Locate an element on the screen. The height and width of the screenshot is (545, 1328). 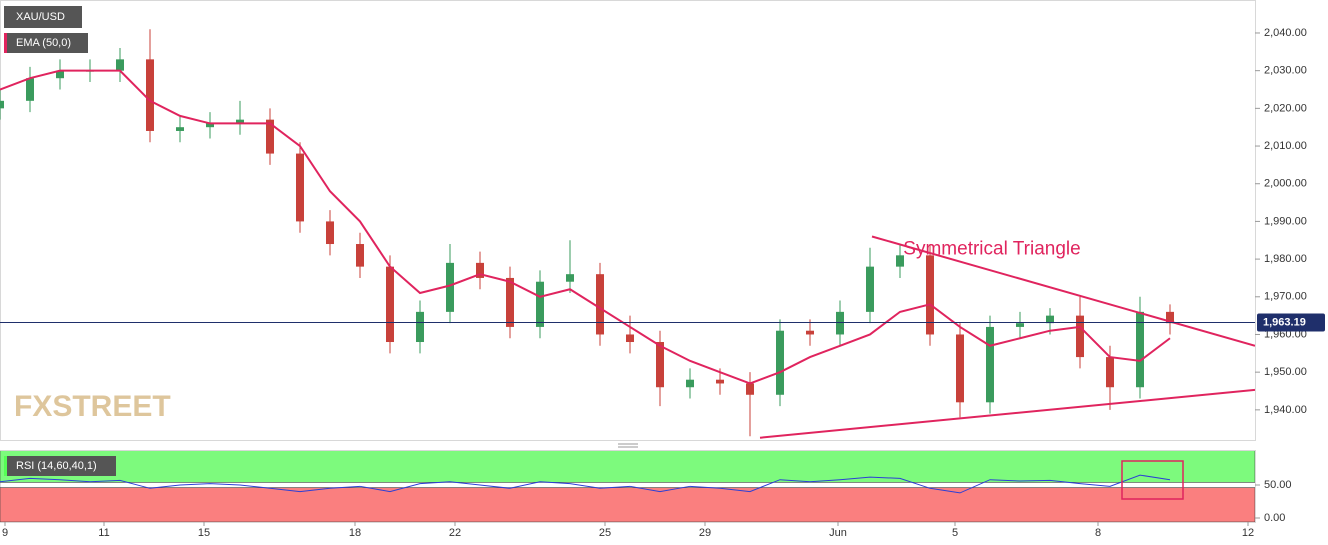
rsi-line is located at coordinates (585, 484).